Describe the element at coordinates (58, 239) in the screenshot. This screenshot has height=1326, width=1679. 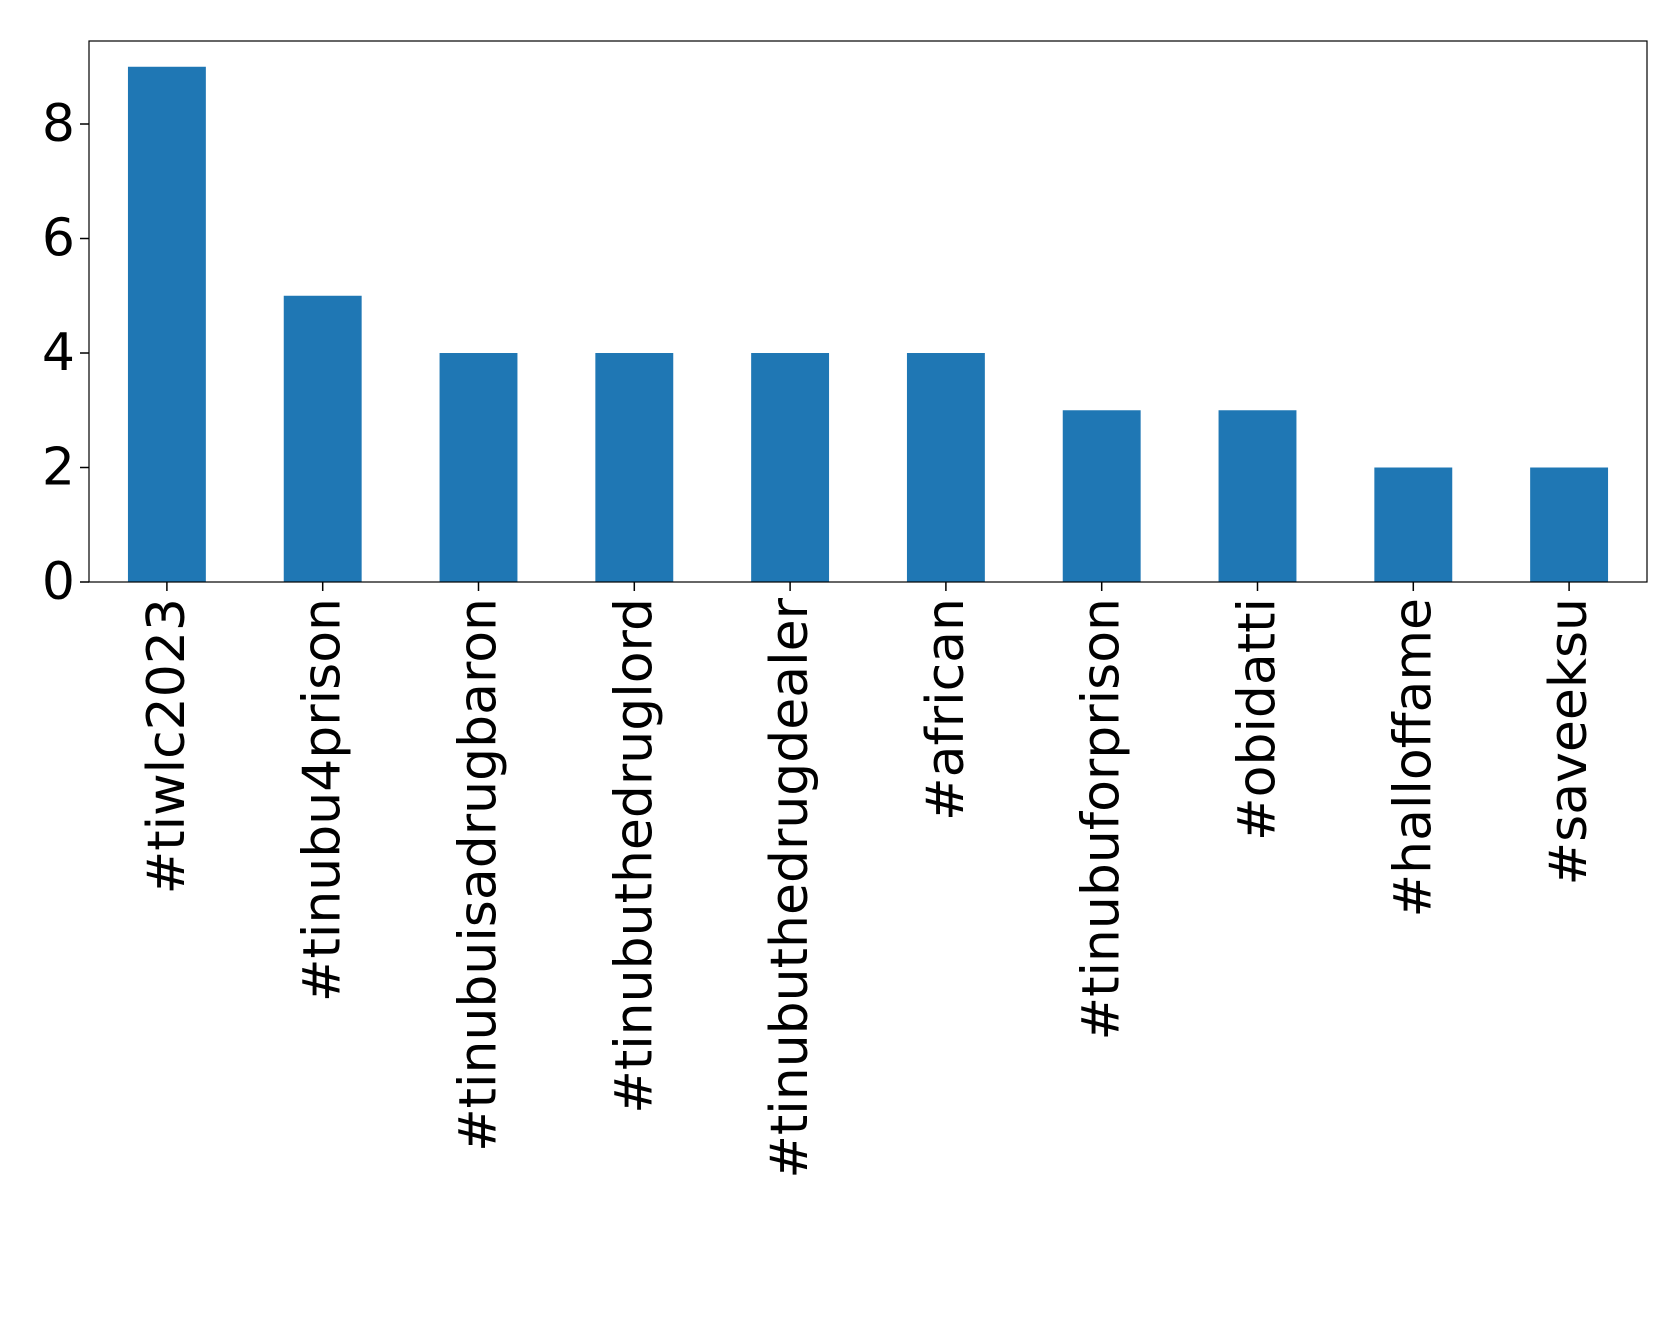
I see `y-tick-label: 6` at that location.